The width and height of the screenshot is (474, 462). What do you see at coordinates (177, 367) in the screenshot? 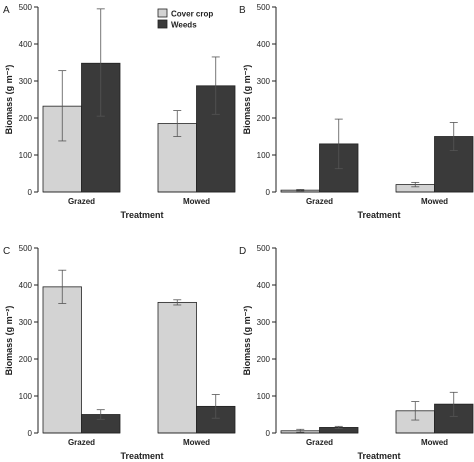
I see `bar-cover-crop-mowed` at bounding box center [177, 367].